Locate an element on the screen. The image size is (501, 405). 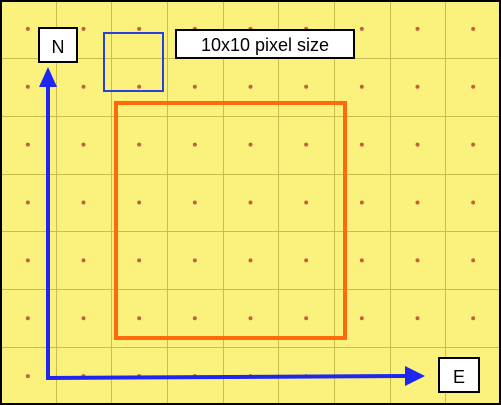
pixel-size-note-text: 10x10 pixel size is located at coordinates (265, 45).